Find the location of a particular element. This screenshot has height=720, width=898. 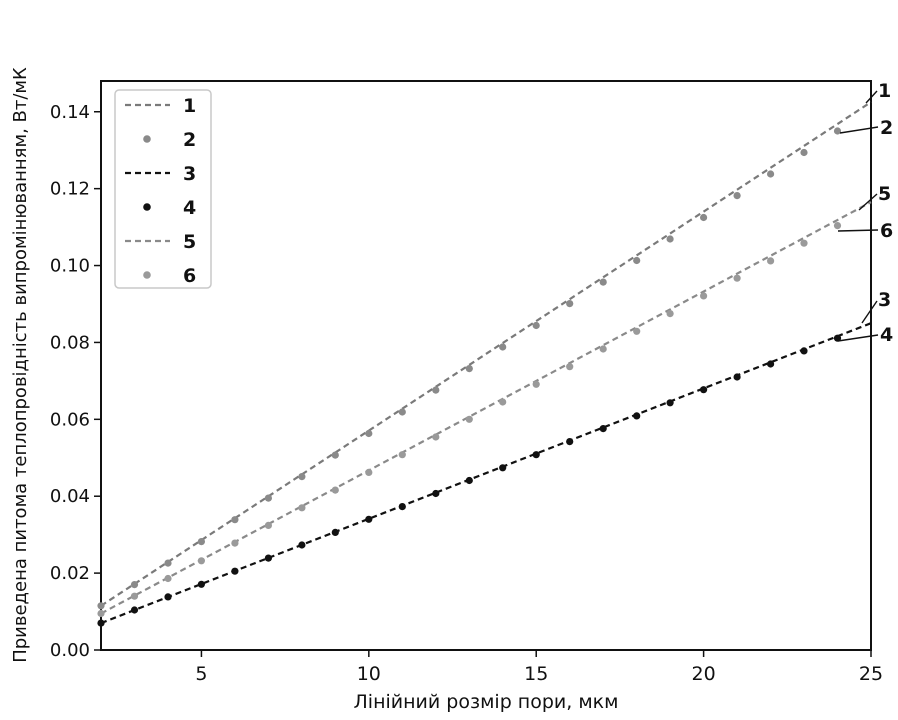

y-tick-label: 0.06 is located at coordinates (70, 419).